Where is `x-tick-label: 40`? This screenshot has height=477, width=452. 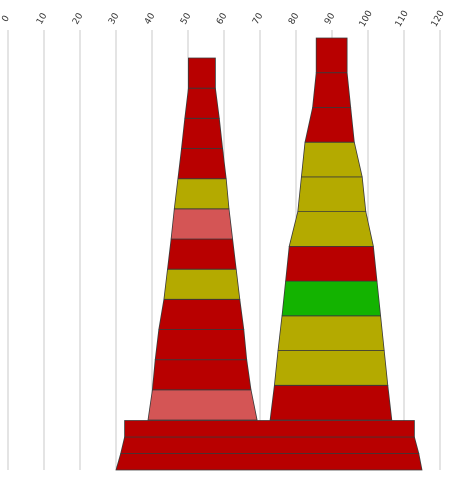
x-tick-label: 40 is located at coordinates (150, 18).